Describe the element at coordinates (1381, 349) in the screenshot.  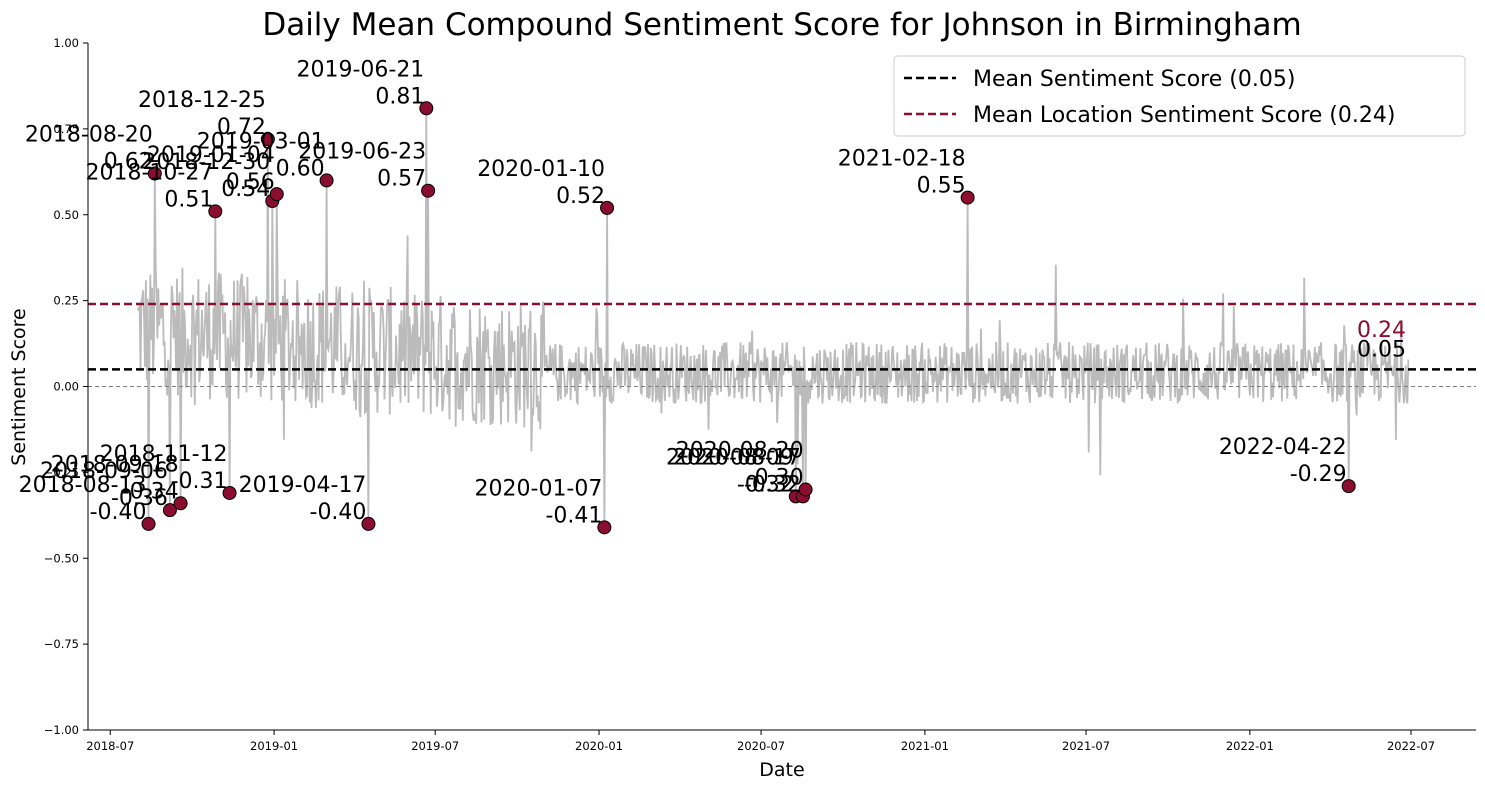
I see `reference-line-value-label: 0.05` at that location.